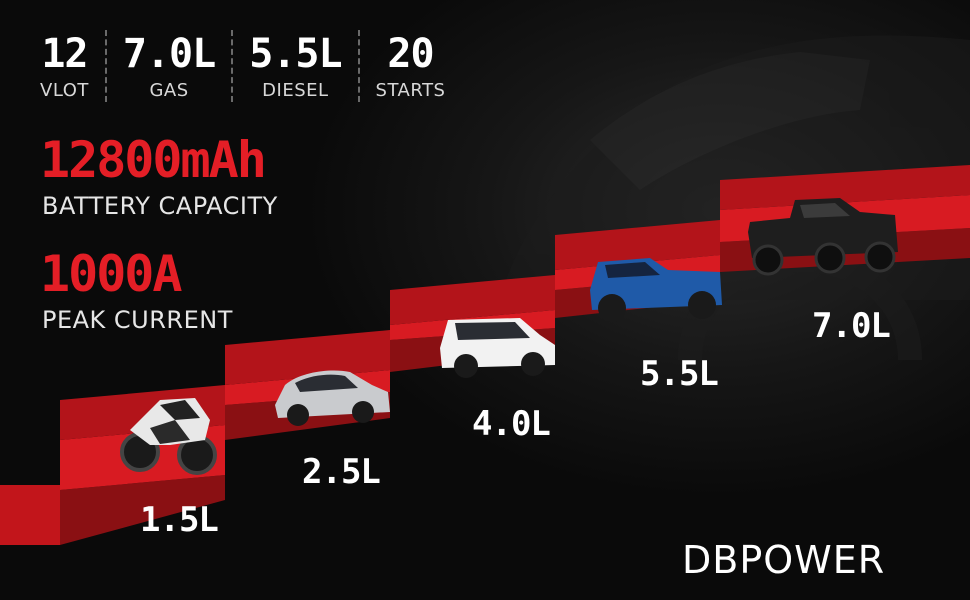 The height and width of the screenshot is (600, 970). What do you see at coordinates (111, 274) in the screenshot?
I see `peak-current-value: 1000A` at bounding box center [111, 274].